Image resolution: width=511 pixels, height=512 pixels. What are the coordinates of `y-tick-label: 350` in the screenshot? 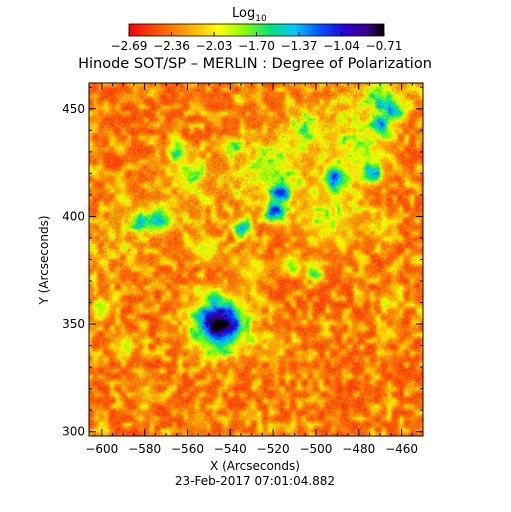 It's located at (73, 324).